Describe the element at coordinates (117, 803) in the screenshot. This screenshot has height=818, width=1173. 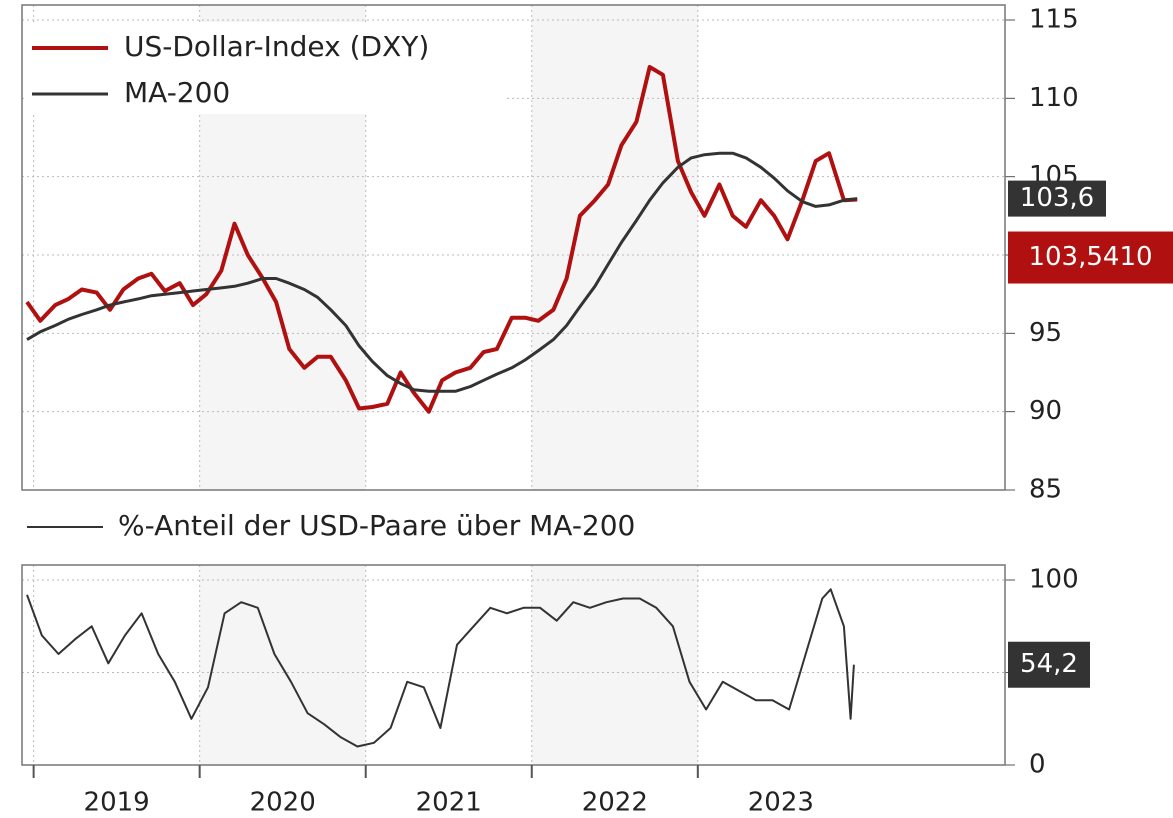
I see `x-tick-label: 2019` at that location.